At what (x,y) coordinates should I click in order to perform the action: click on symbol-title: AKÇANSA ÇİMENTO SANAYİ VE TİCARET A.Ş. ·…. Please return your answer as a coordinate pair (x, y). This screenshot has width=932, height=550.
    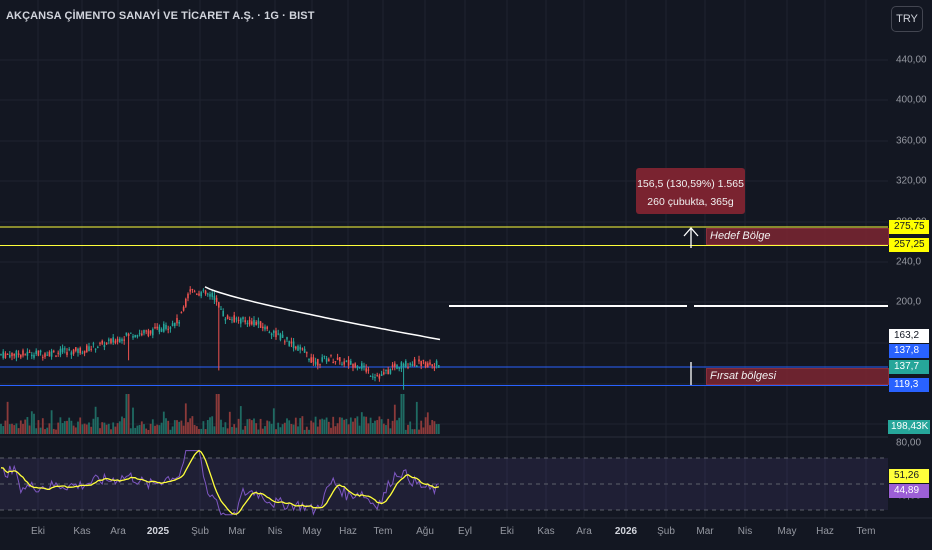
    Looking at the image, I should click on (160, 16).